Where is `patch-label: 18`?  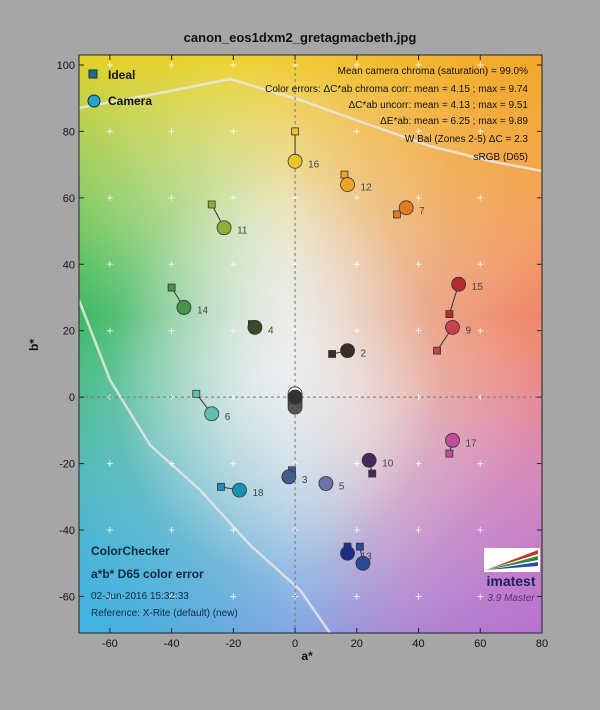 patch-label: 18 is located at coordinates (259, 493).